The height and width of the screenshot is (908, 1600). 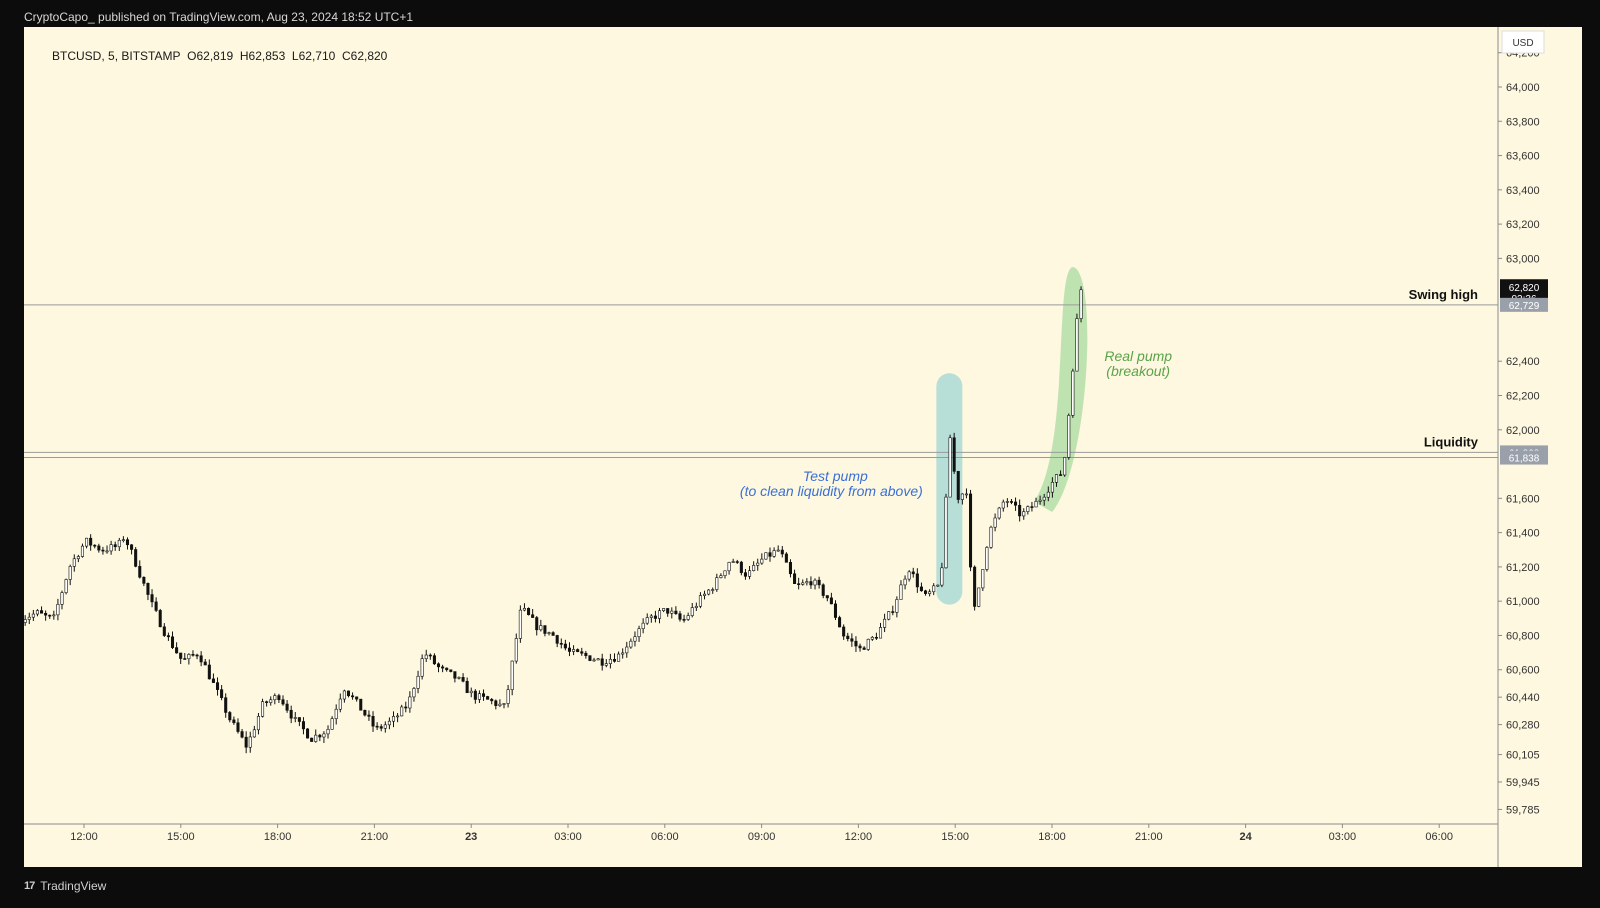 What do you see at coordinates (1523, 431) in the screenshot?
I see `y-tick-label: 62,000` at bounding box center [1523, 431].